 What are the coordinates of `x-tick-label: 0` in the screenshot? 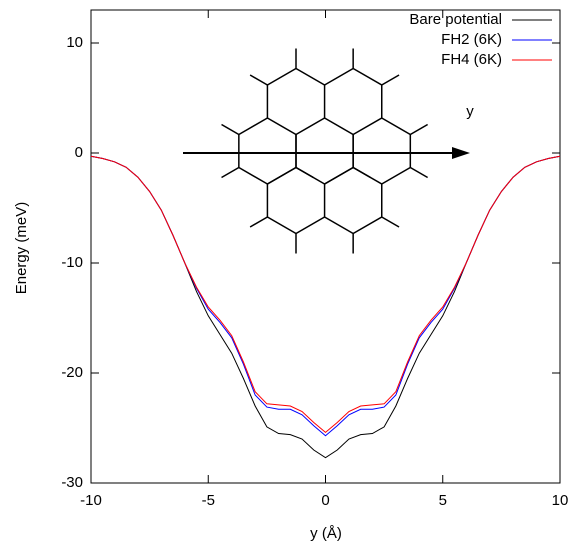 It's located at (325, 500).